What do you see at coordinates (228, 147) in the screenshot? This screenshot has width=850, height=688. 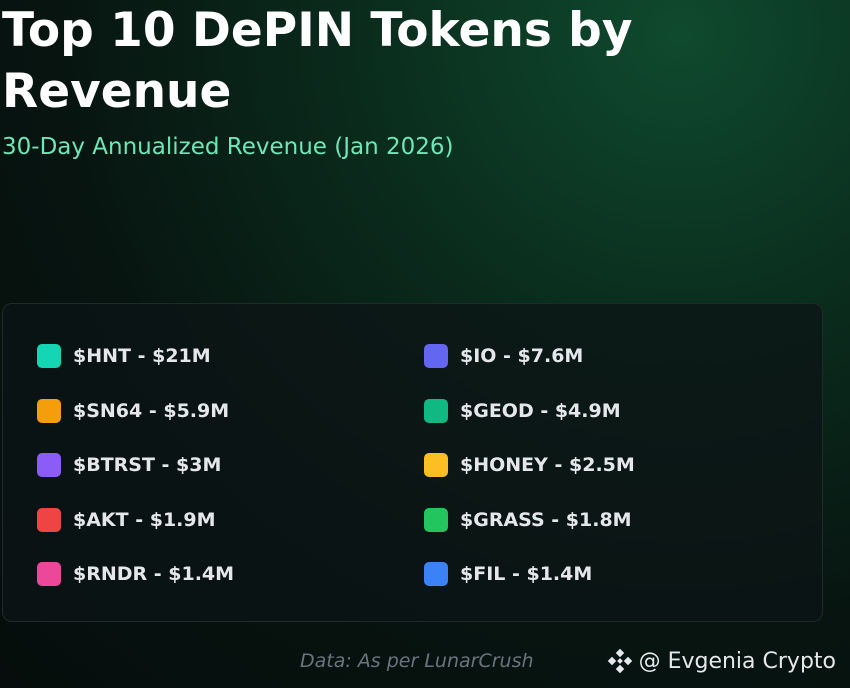 I see `subtitle: 30-Day Annualized Revenue (Jan 2026)` at bounding box center [228, 147].